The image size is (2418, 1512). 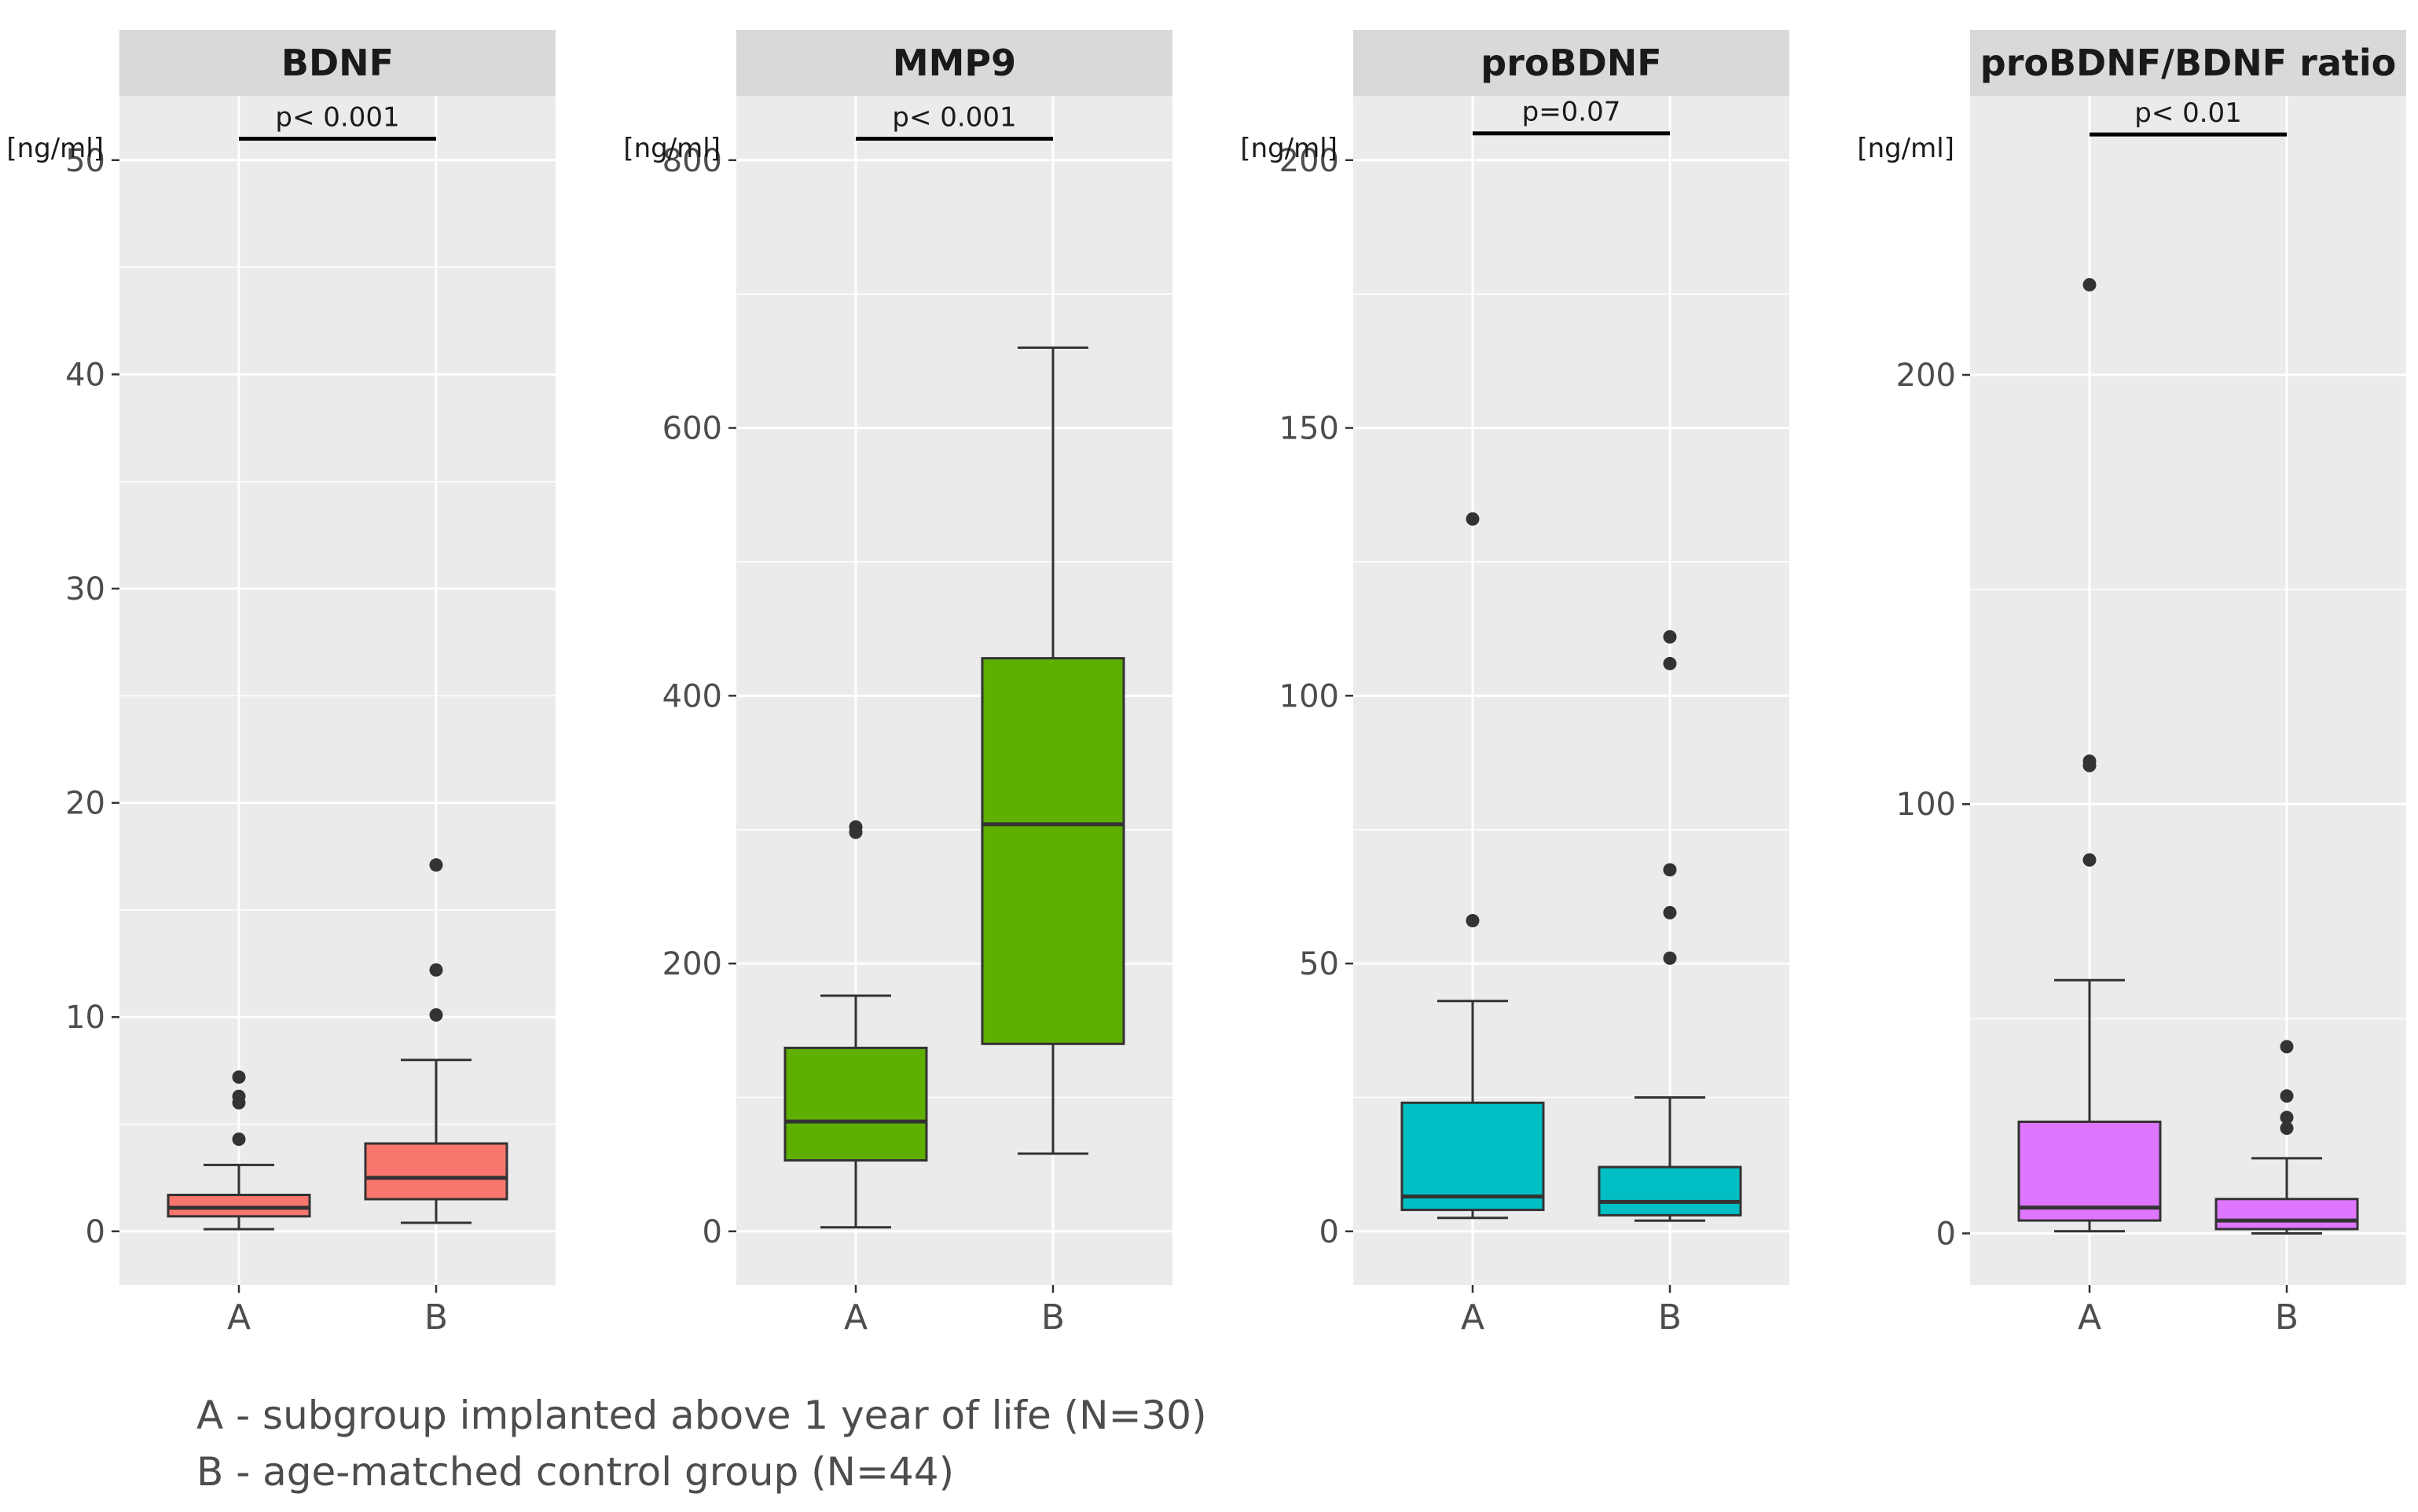 What do you see at coordinates (575, 1472) in the screenshot?
I see `legend-line-b: B - age-matched control group (N=44)` at bounding box center [575, 1472].